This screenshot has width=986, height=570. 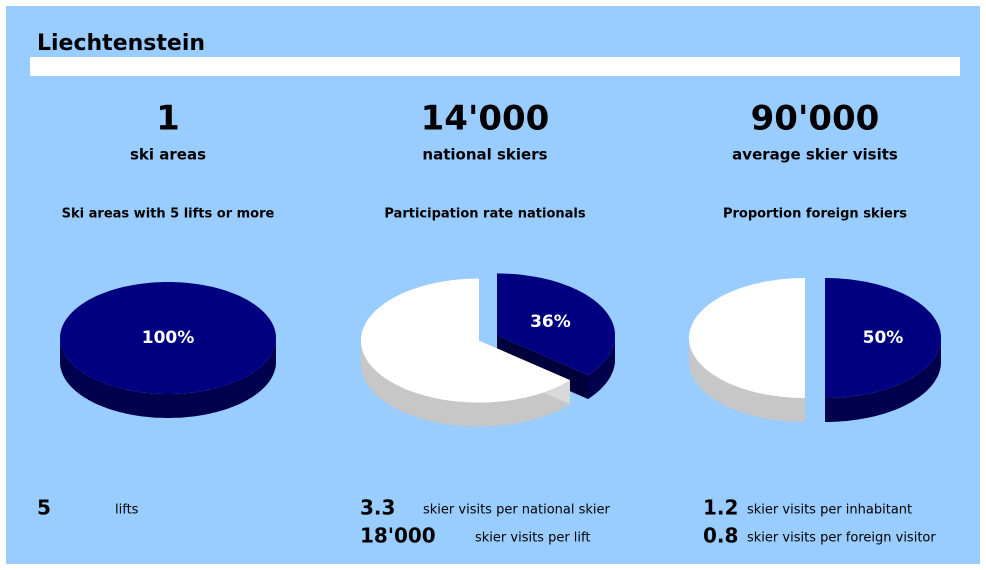 What do you see at coordinates (550, 322) in the screenshot?
I see `value-label: 36%` at bounding box center [550, 322].